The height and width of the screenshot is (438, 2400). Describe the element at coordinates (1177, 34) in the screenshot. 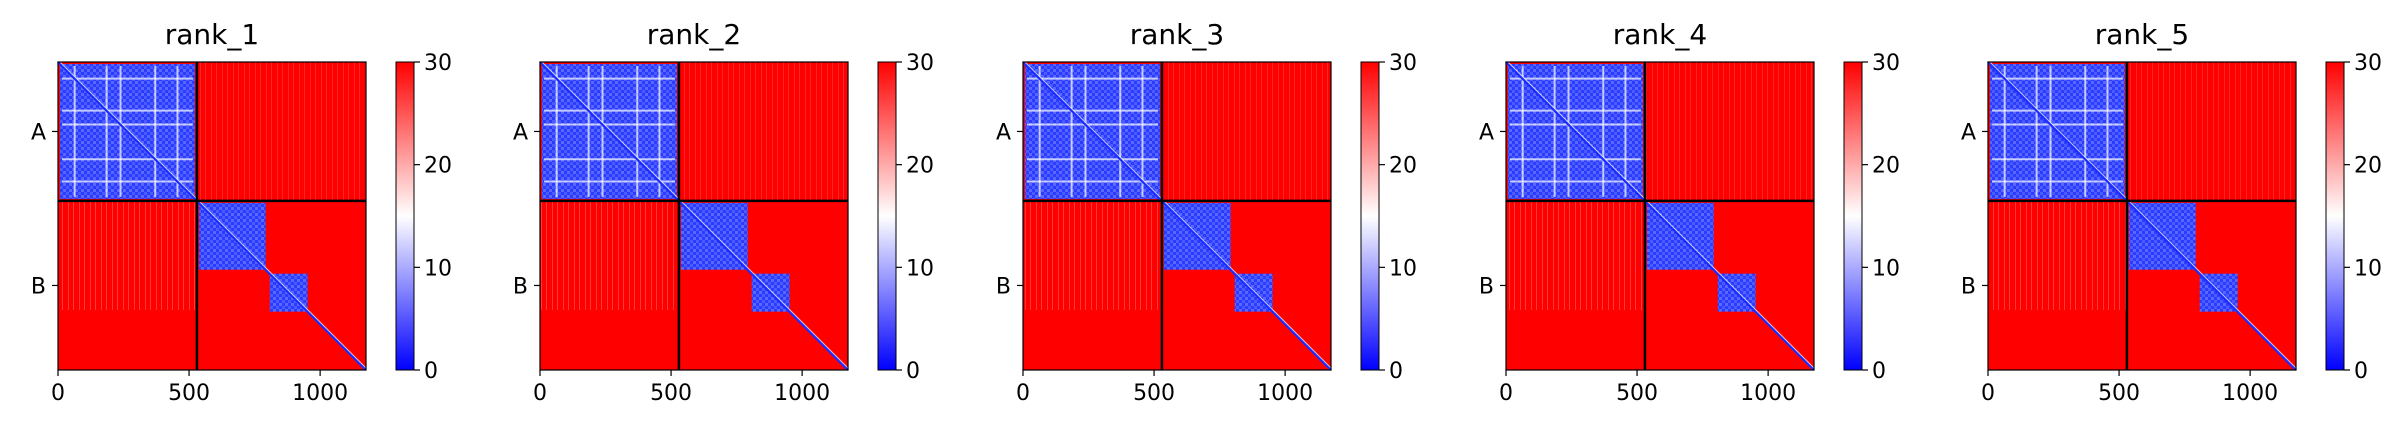

I see `panel-title: rank_3` at that location.